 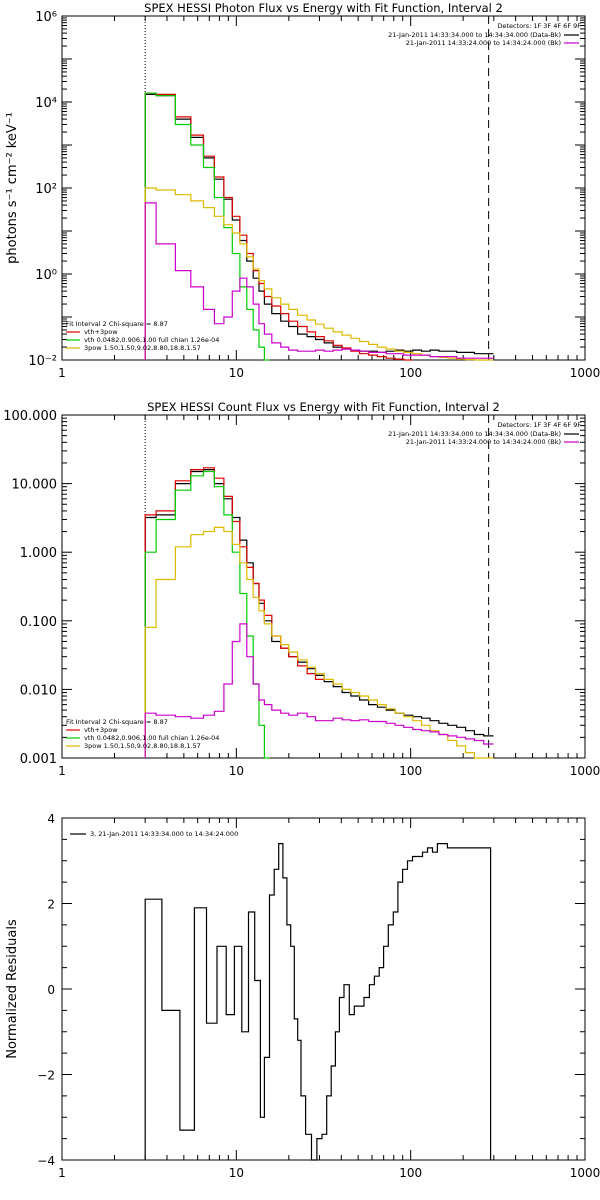 What do you see at coordinates (51, 819) in the screenshot?
I see `y-tick-label: 4` at bounding box center [51, 819].